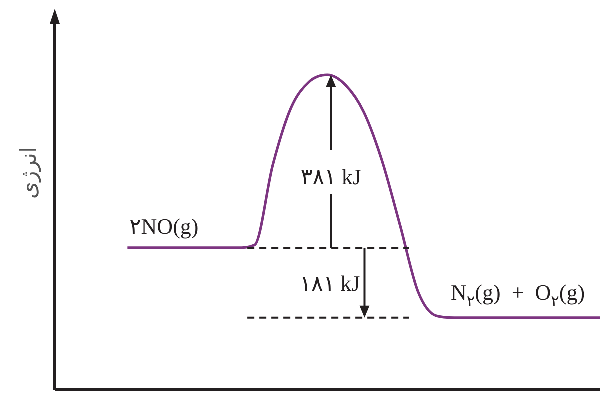 The width and height of the screenshot is (608, 401). I want to click on annotation: ۱۸۱ kJ, so click(330, 283).